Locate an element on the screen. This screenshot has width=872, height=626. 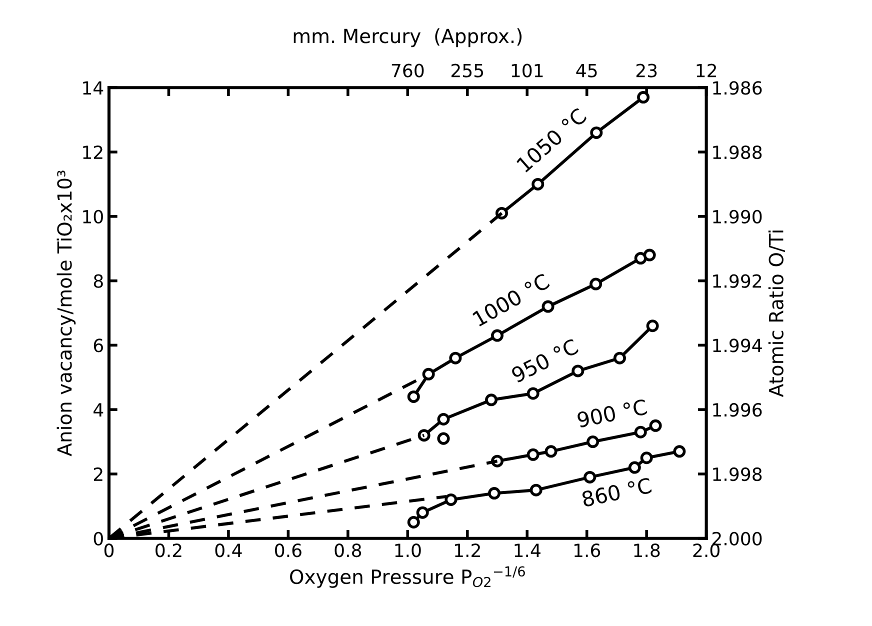
y-tick-label: 0 is located at coordinates (98, 539).